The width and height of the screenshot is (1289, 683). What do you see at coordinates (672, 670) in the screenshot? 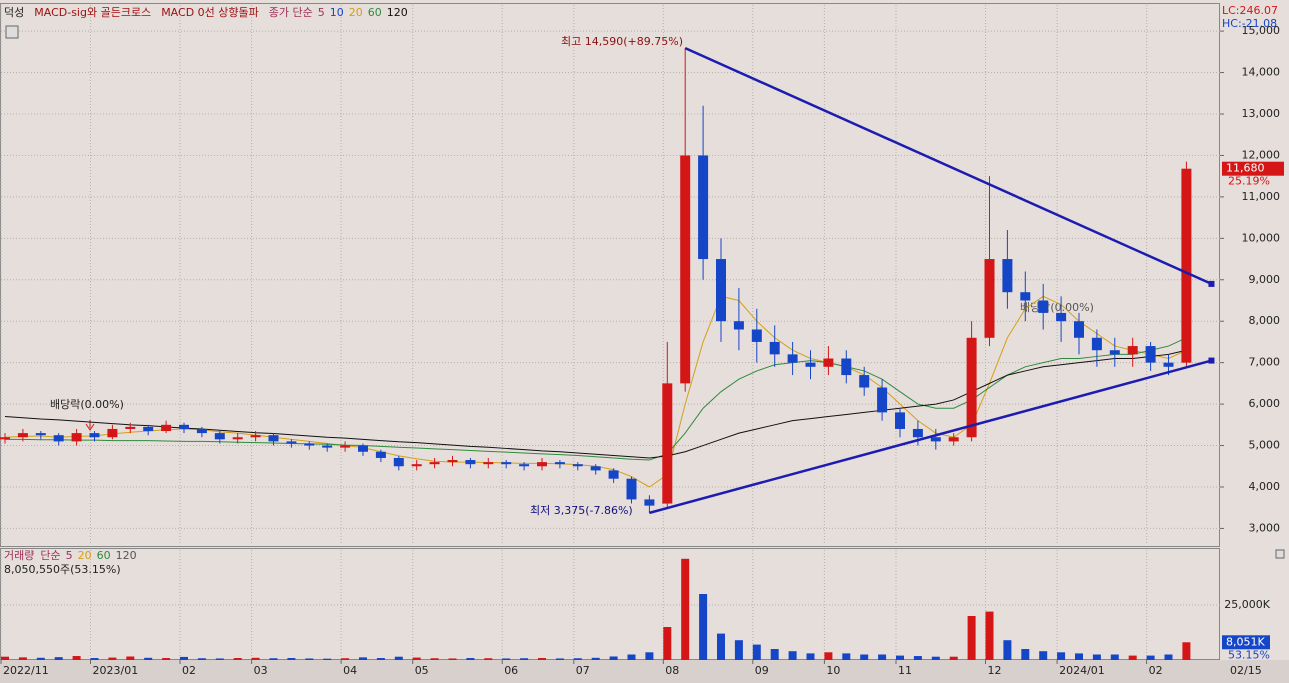
I see `x-tick-label: 08` at bounding box center [672, 670].